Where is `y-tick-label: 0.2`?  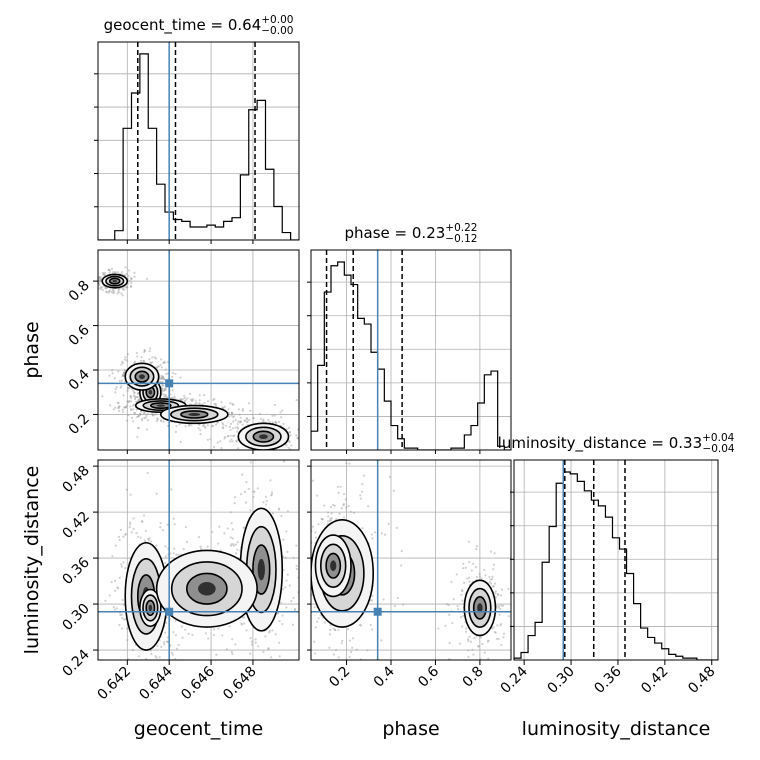
y-tick-label: 0.2 is located at coordinates (79, 424).